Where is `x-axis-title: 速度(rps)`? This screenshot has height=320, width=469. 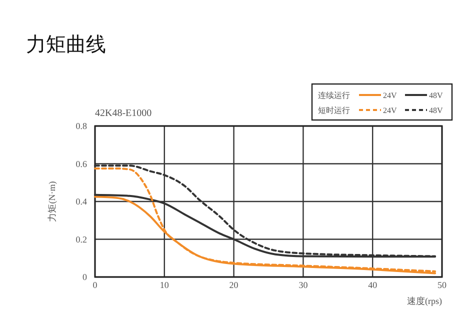
x-axis-title: 速度(rps) is located at coordinates (424, 301).